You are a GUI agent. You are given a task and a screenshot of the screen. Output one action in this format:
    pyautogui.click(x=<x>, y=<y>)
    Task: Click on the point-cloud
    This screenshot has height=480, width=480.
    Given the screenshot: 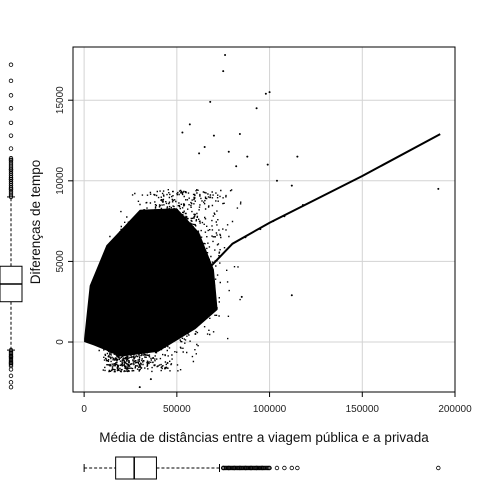 What is the action you would take?
    pyautogui.click(x=162, y=280)
    